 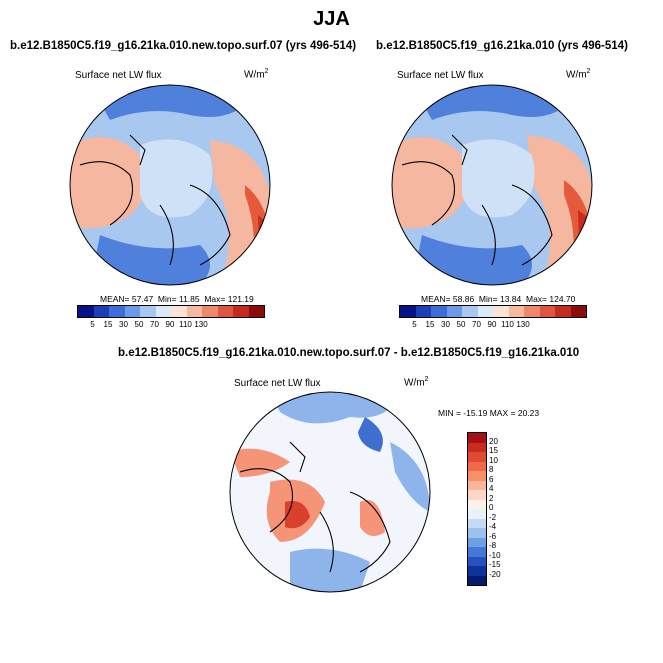 I want to click on blue-region-north, so click(x=335, y=408).